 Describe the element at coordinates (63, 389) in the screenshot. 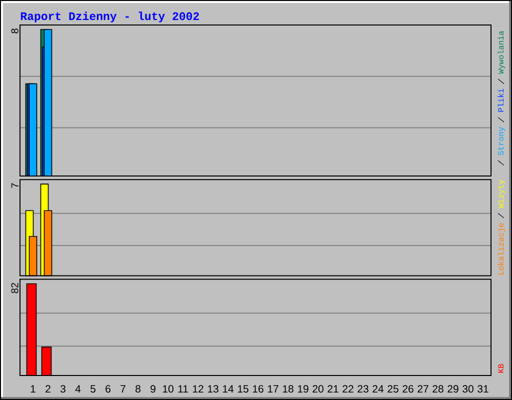

I see `x-tick-label: 3` at that location.